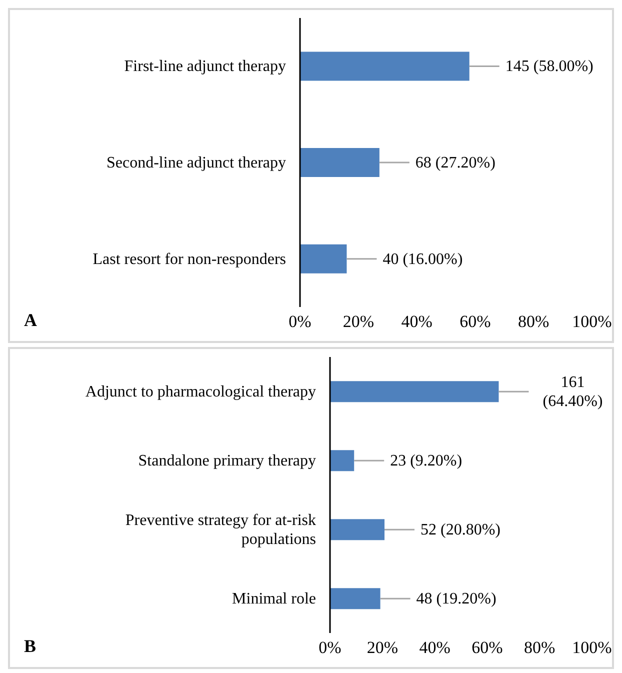 This screenshot has height=673, width=622. Describe the element at coordinates (196, 163) in the screenshot. I see `y-tick-label: Second-line adjunct therapy` at that location.